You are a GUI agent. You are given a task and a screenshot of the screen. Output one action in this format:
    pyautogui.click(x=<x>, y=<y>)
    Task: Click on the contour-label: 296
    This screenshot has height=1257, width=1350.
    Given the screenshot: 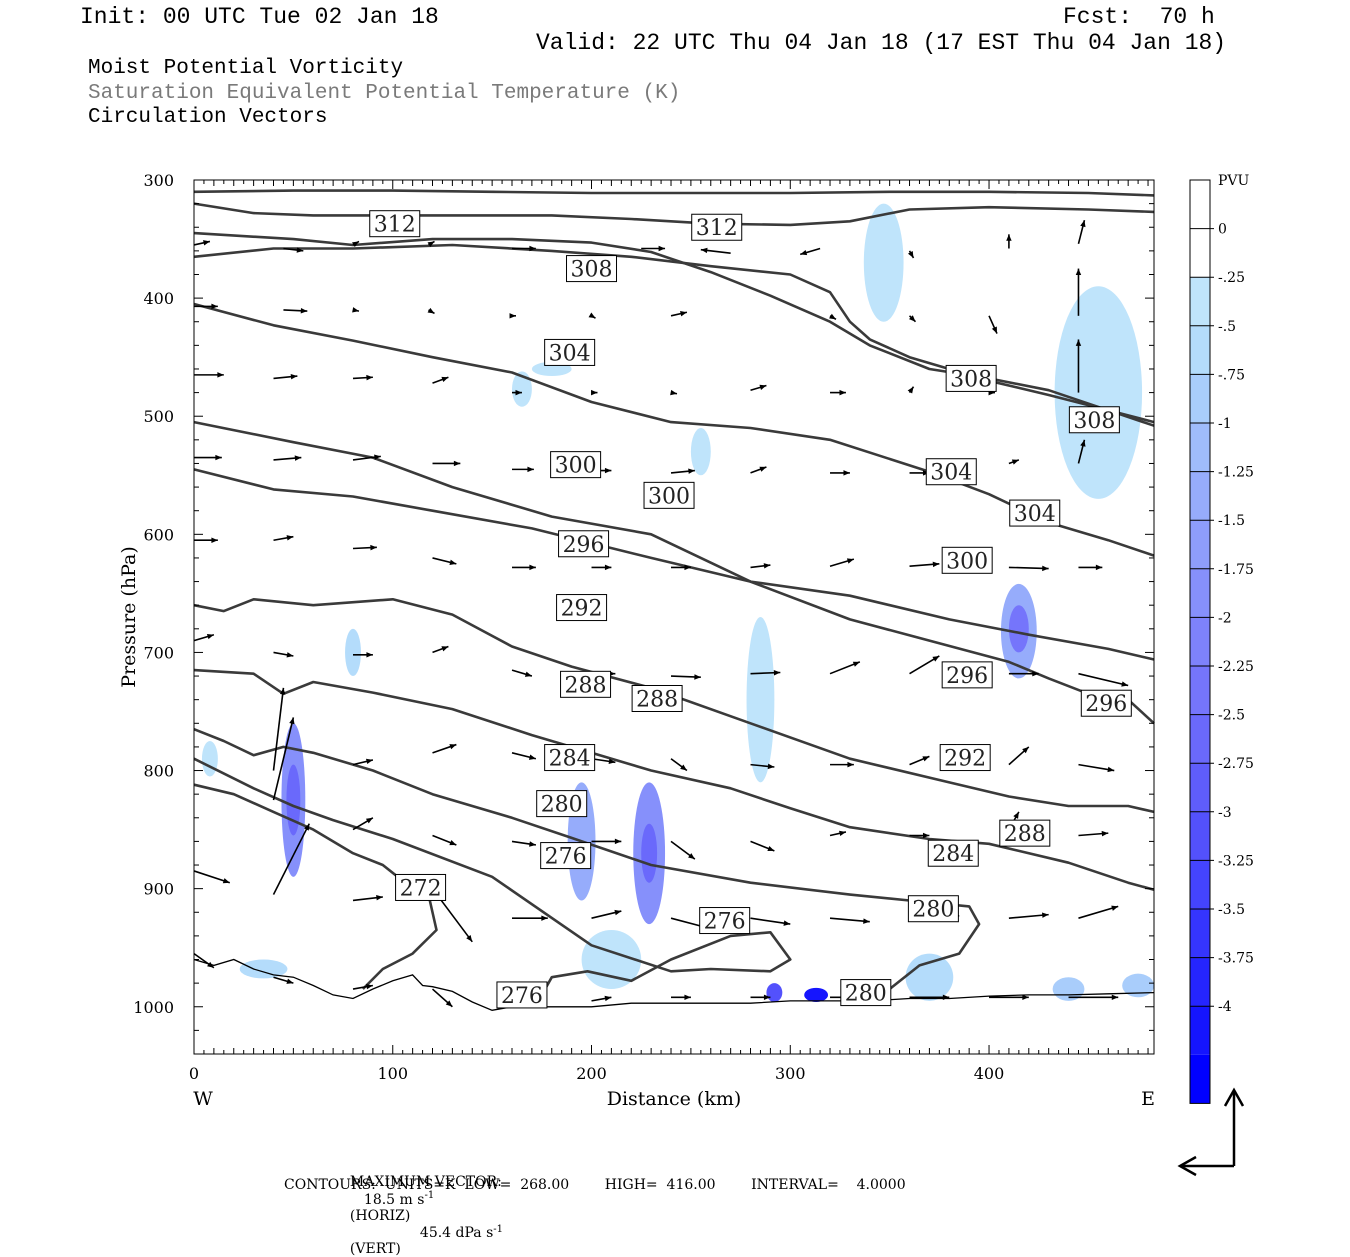 What is the action you would take?
    pyautogui.click(x=584, y=544)
    